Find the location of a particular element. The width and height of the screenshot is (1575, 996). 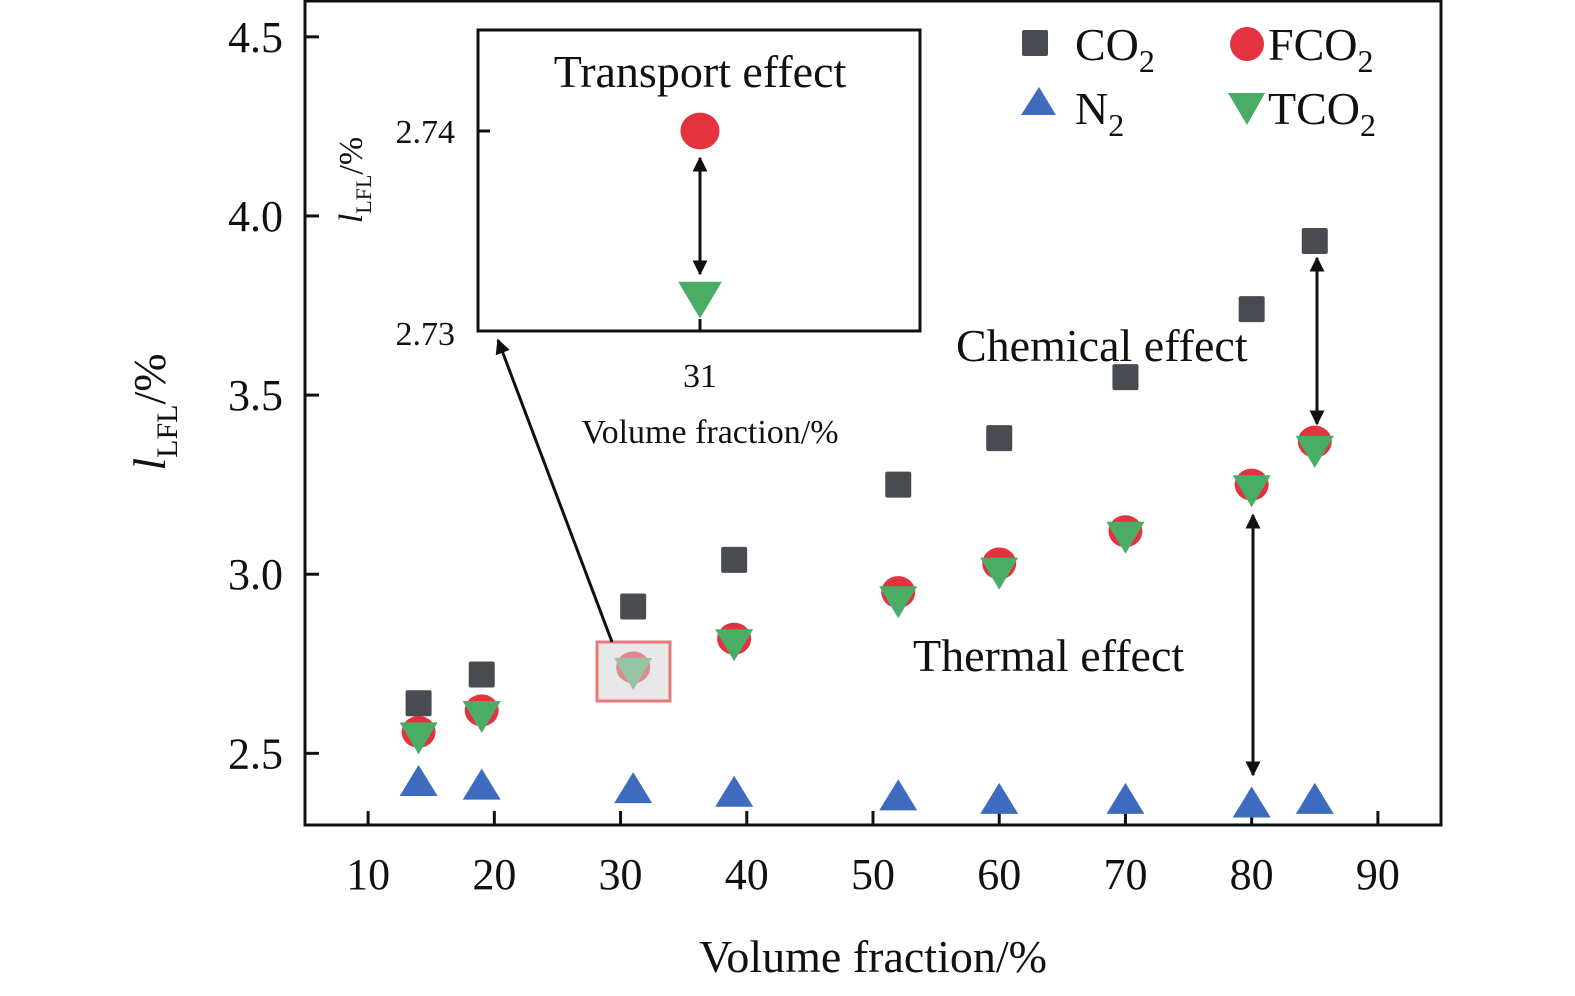

x-tick-label: 40 is located at coordinates (747, 874).